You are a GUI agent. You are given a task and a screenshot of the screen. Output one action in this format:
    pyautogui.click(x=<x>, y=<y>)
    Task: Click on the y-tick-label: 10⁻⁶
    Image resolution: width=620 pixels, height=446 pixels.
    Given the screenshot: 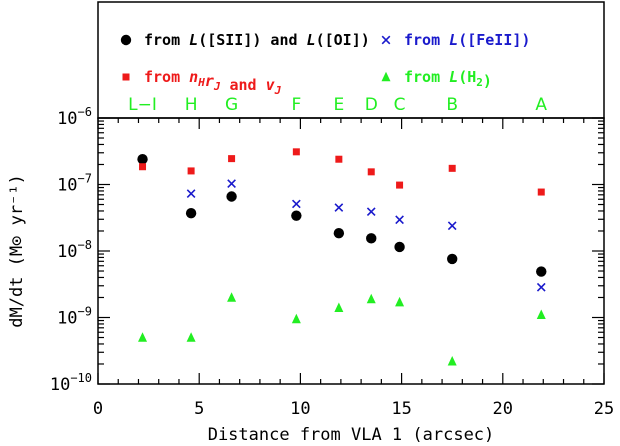 What is the action you would take?
    pyautogui.click(x=74, y=117)
    